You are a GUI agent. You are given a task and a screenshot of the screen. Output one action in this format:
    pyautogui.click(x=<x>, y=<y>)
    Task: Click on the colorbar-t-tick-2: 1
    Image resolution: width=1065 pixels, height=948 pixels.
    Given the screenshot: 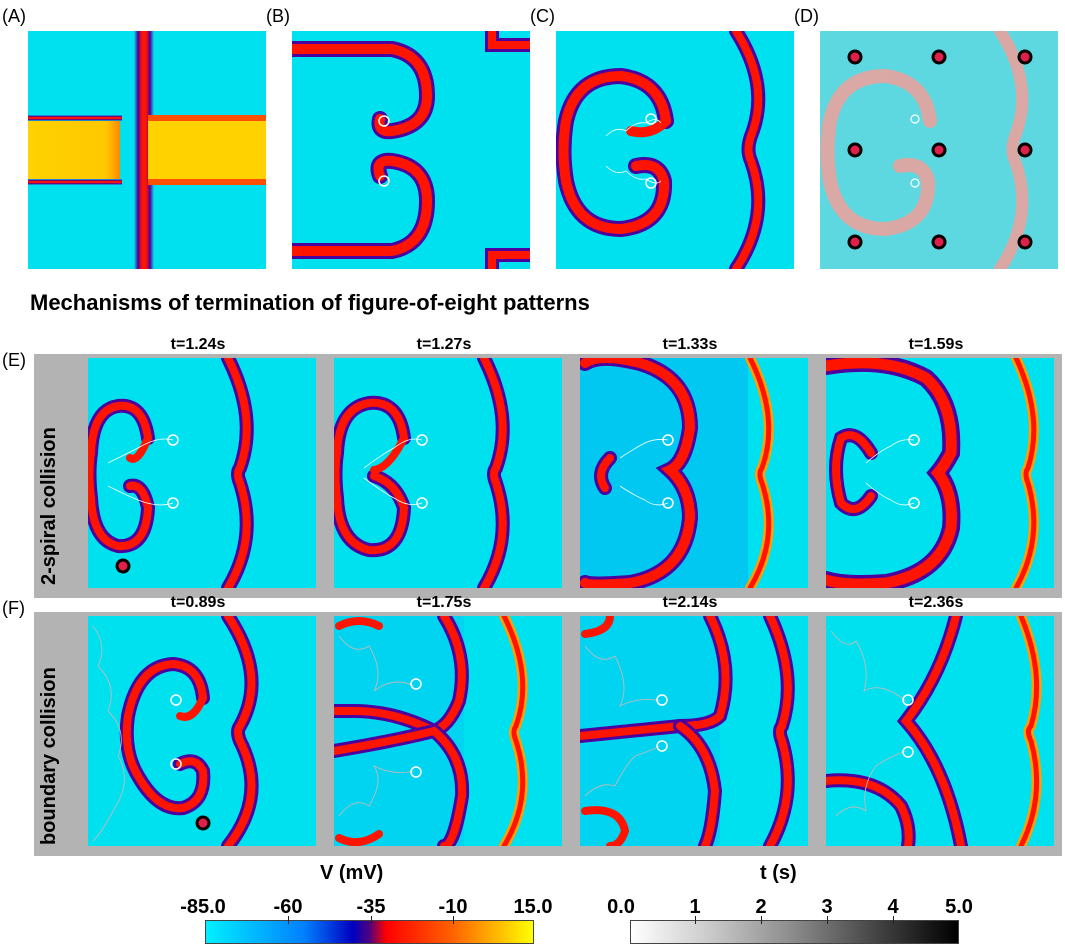 What is the action you would take?
    pyautogui.click(x=695, y=907)
    